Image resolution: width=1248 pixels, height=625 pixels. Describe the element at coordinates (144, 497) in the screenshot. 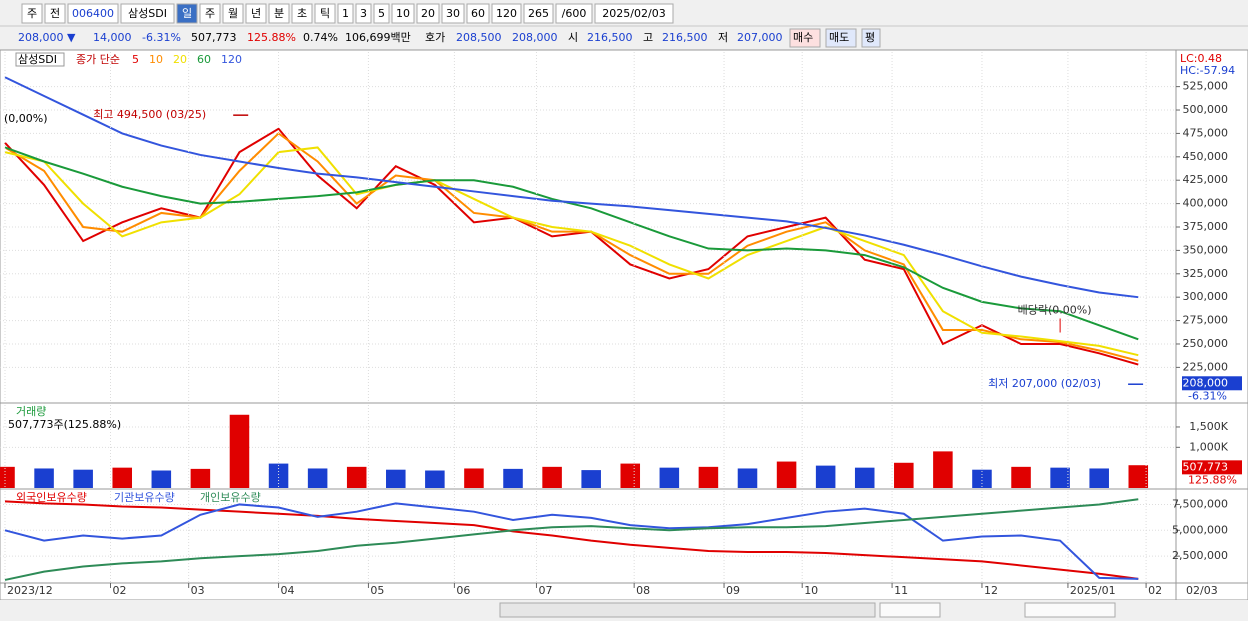

I see `legend-entry: 기관보유수량` at that location.